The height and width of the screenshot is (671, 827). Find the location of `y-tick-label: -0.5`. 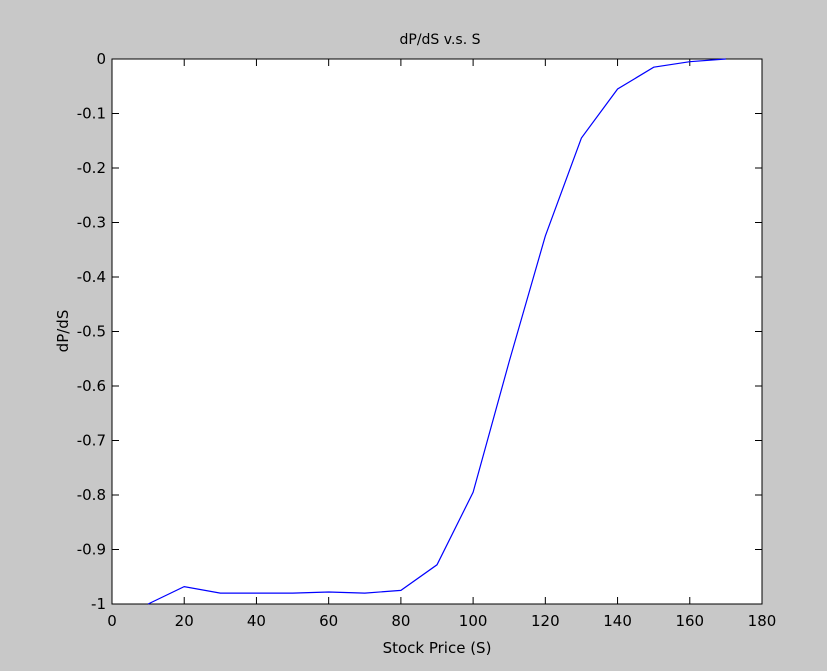

y-tick-label: -0.5 is located at coordinates (91, 332).